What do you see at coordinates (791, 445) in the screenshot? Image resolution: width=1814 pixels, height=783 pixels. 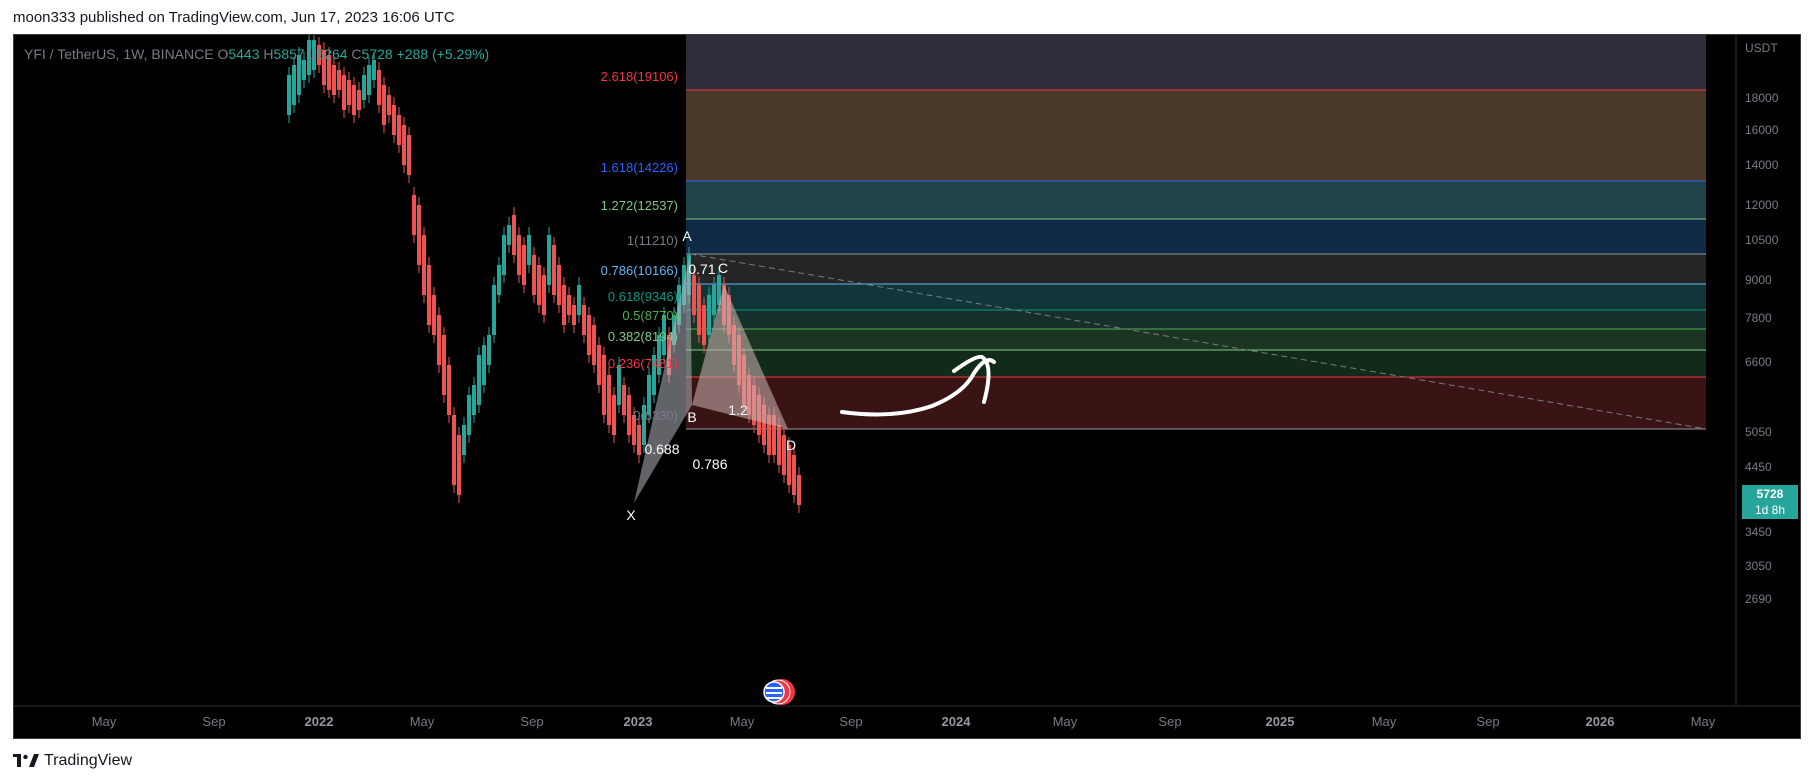 I see `point-d-label: D` at bounding box center [791, 445].